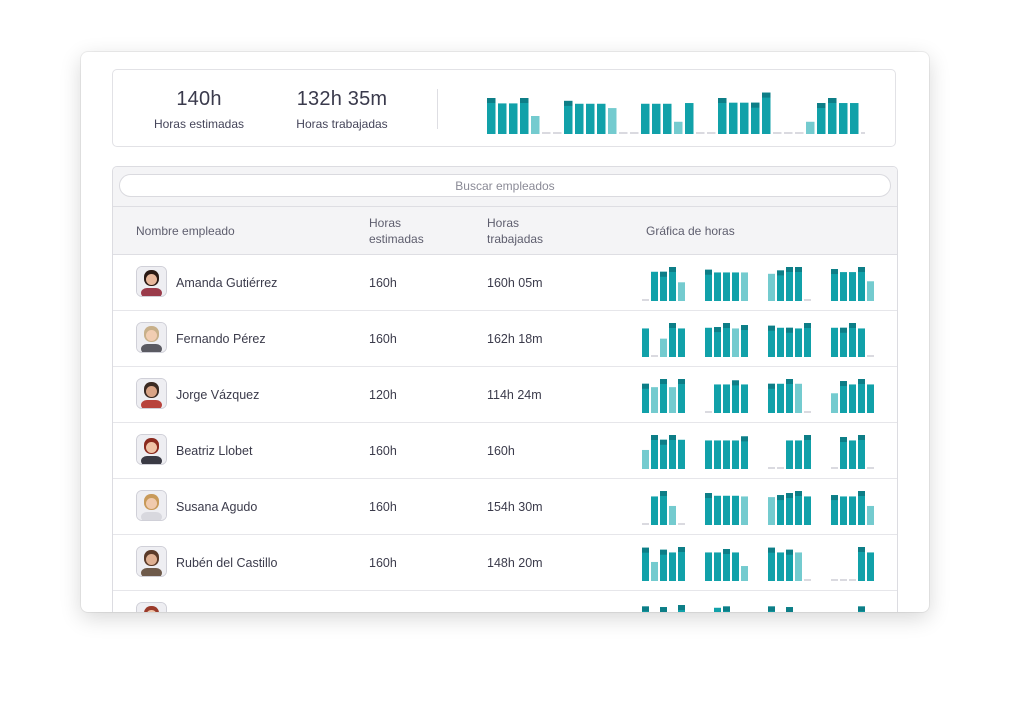 The width and height of the screenshot is (1010, 722). Describe the element at coordinates (227, 283) in the screenshot. I see `employee-name: Amanda Gutiérrez` at that location.